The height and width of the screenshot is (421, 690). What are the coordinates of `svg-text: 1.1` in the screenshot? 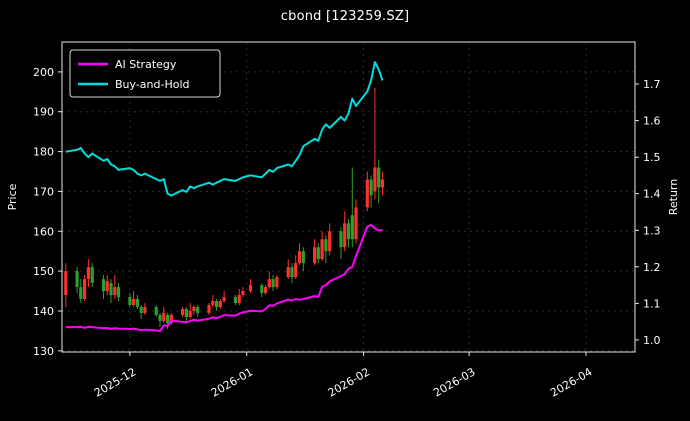 It's located at (652, 303).